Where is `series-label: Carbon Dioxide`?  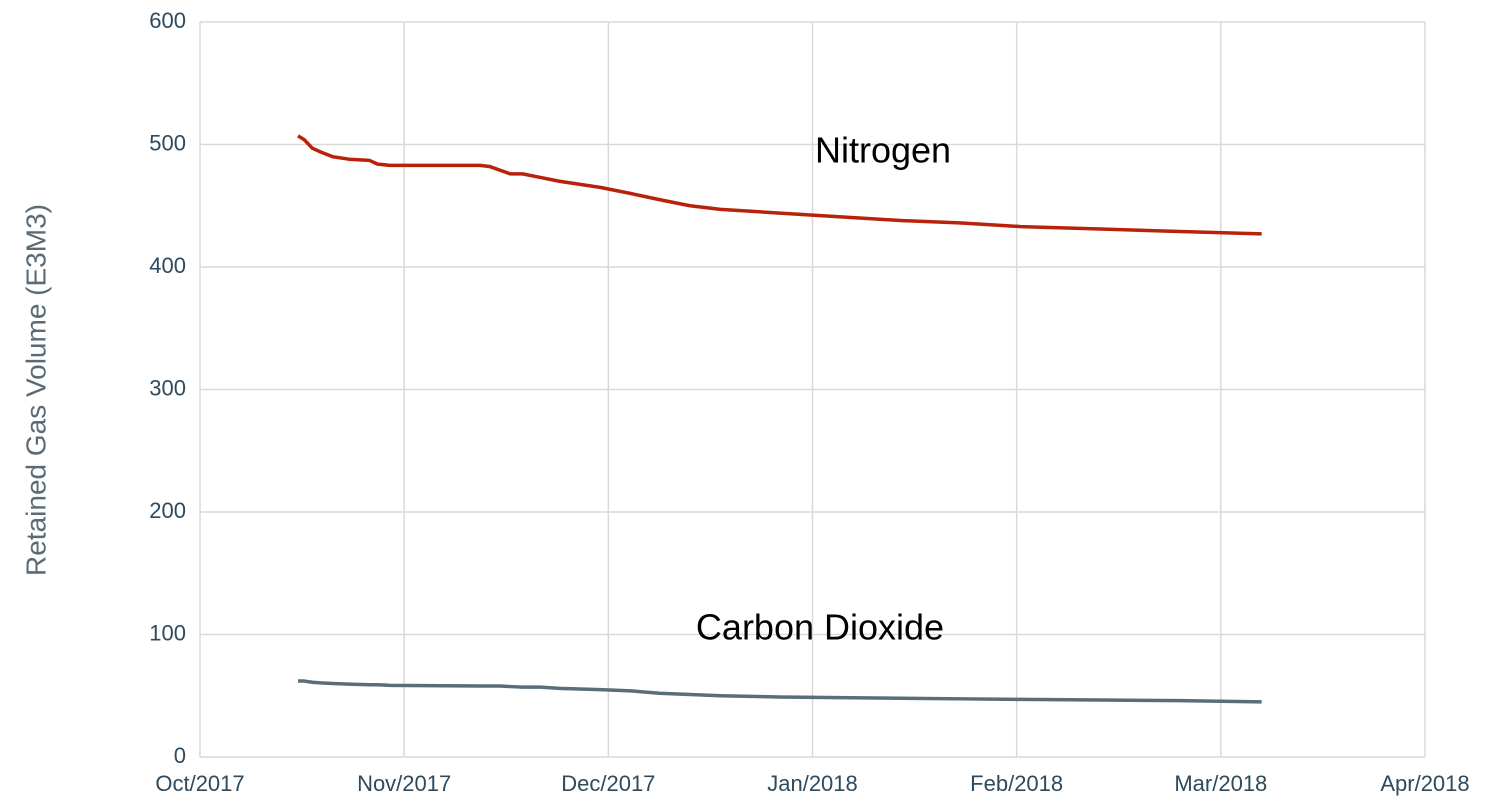
series-label: Carbon Dioxide is located at coordinates (820, 627).